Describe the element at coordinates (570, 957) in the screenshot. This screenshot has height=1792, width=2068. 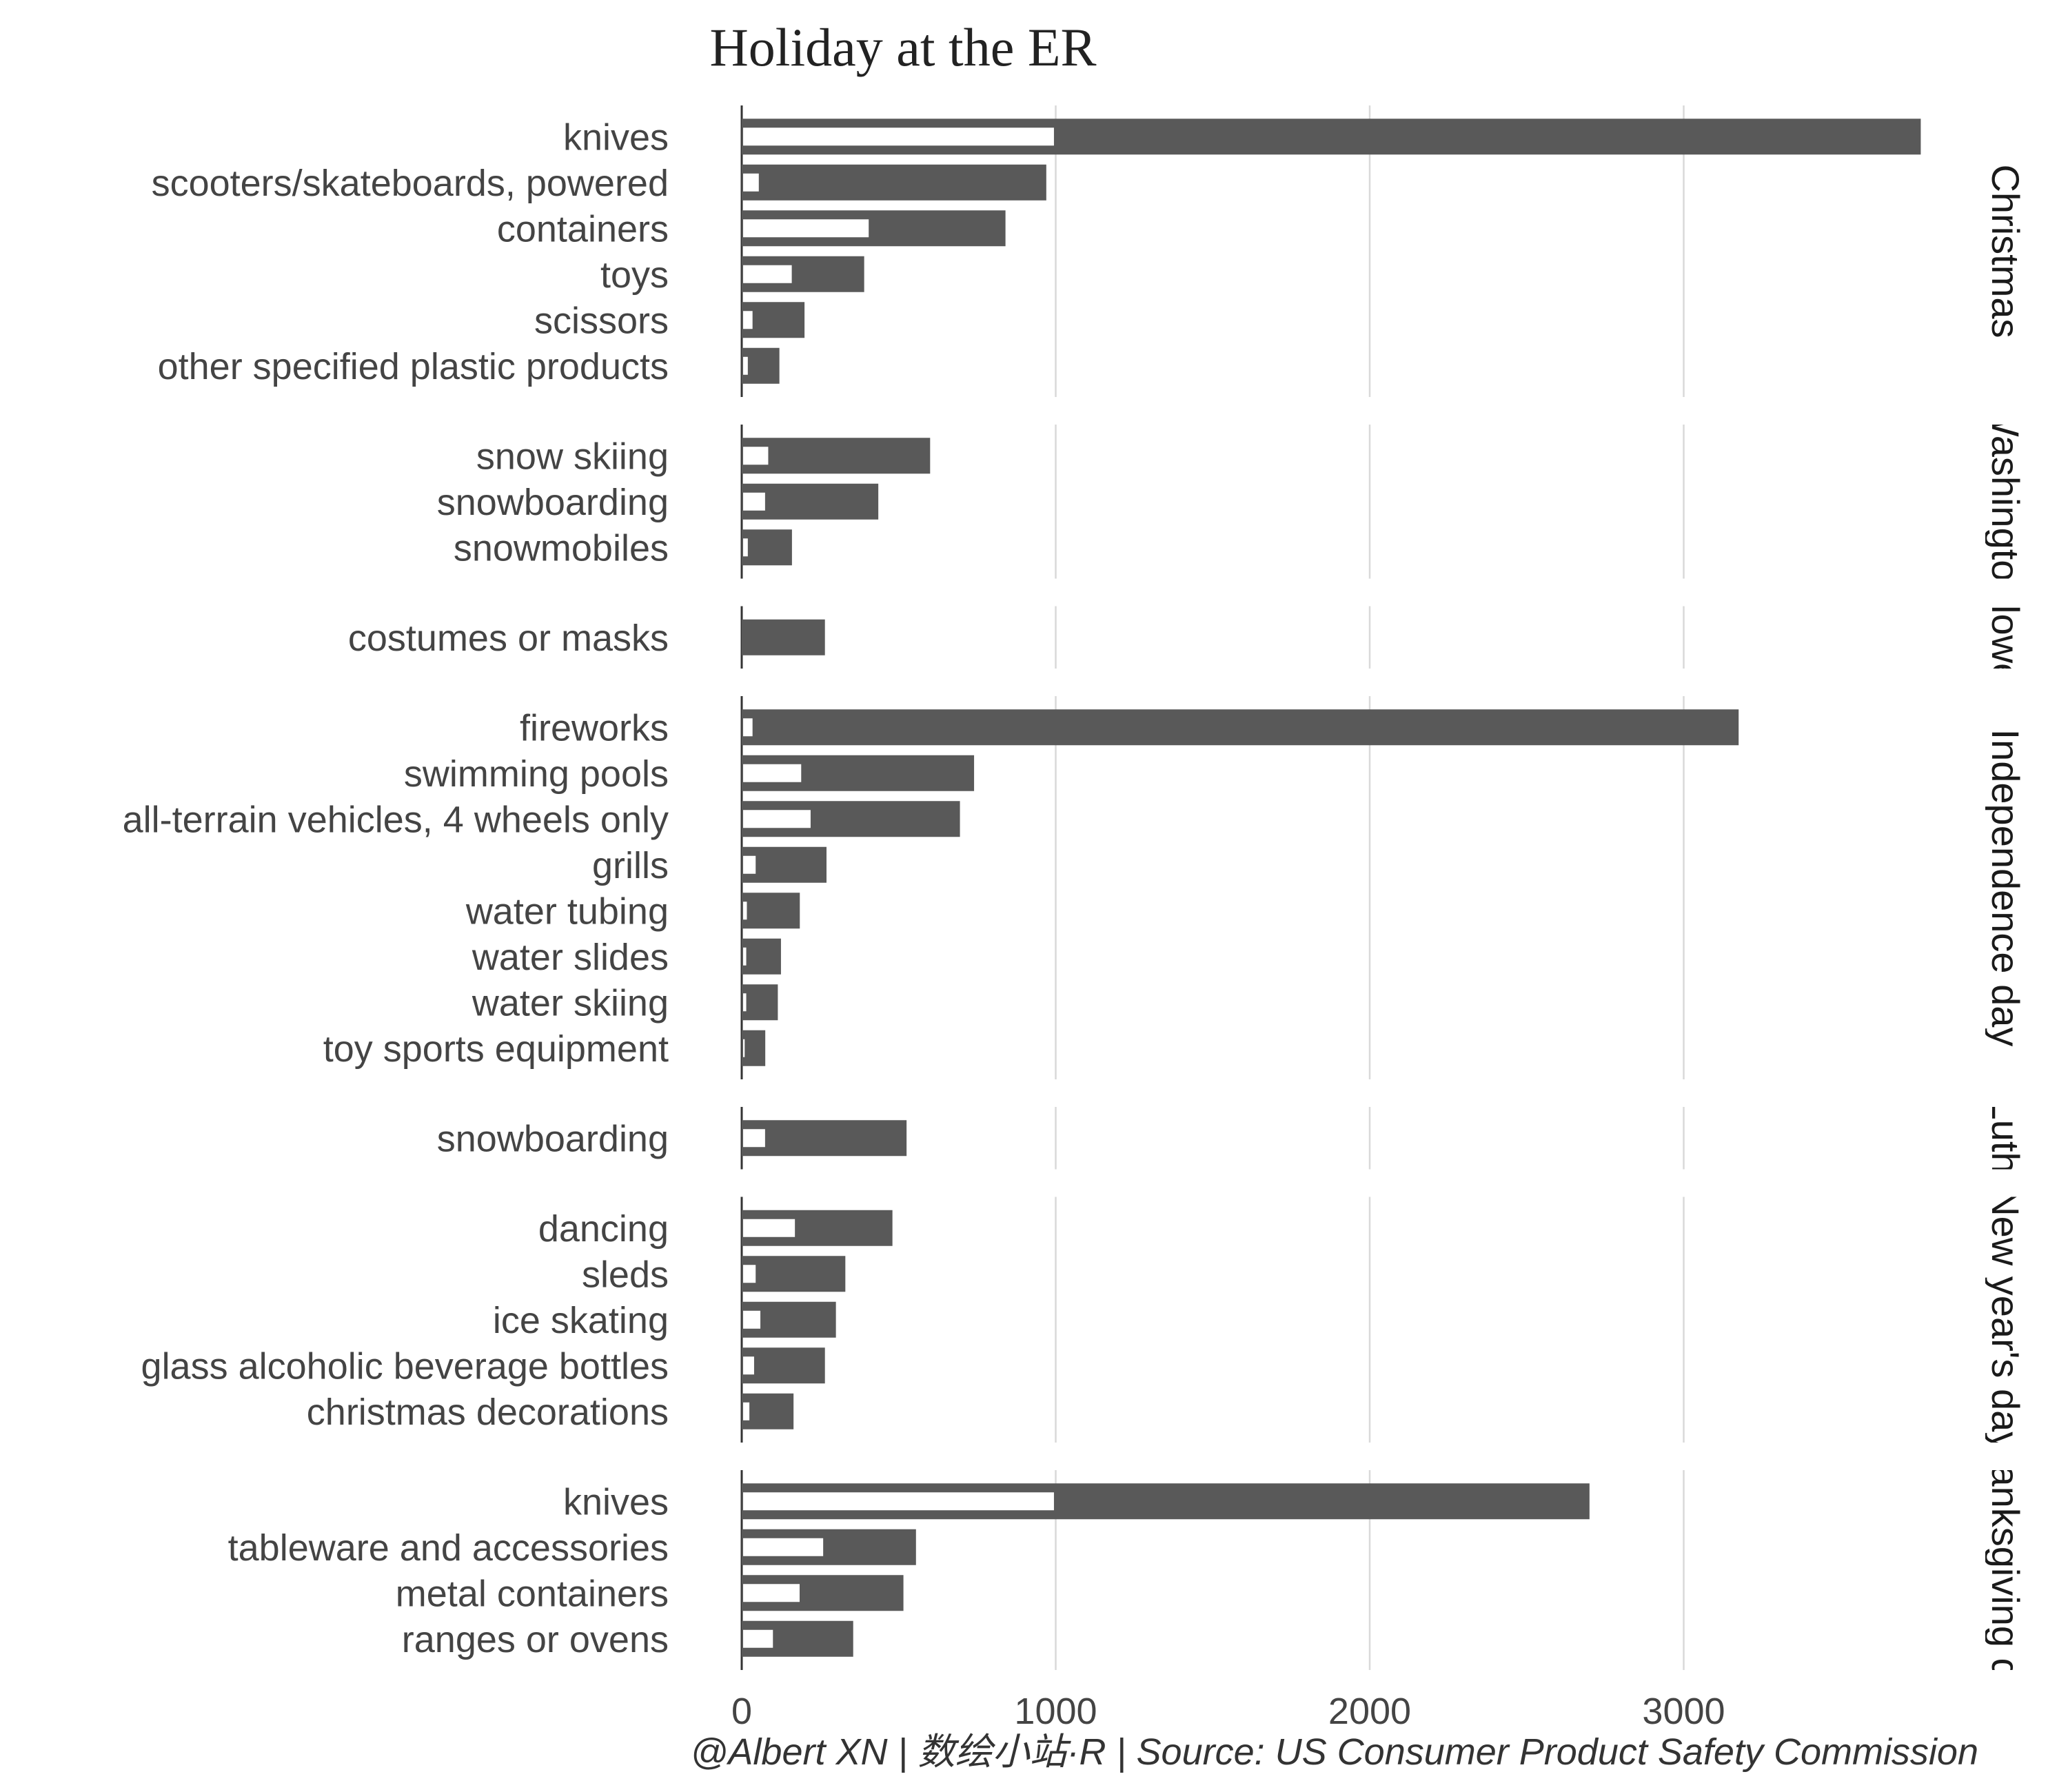
I see `category-label: water slides` at that location.